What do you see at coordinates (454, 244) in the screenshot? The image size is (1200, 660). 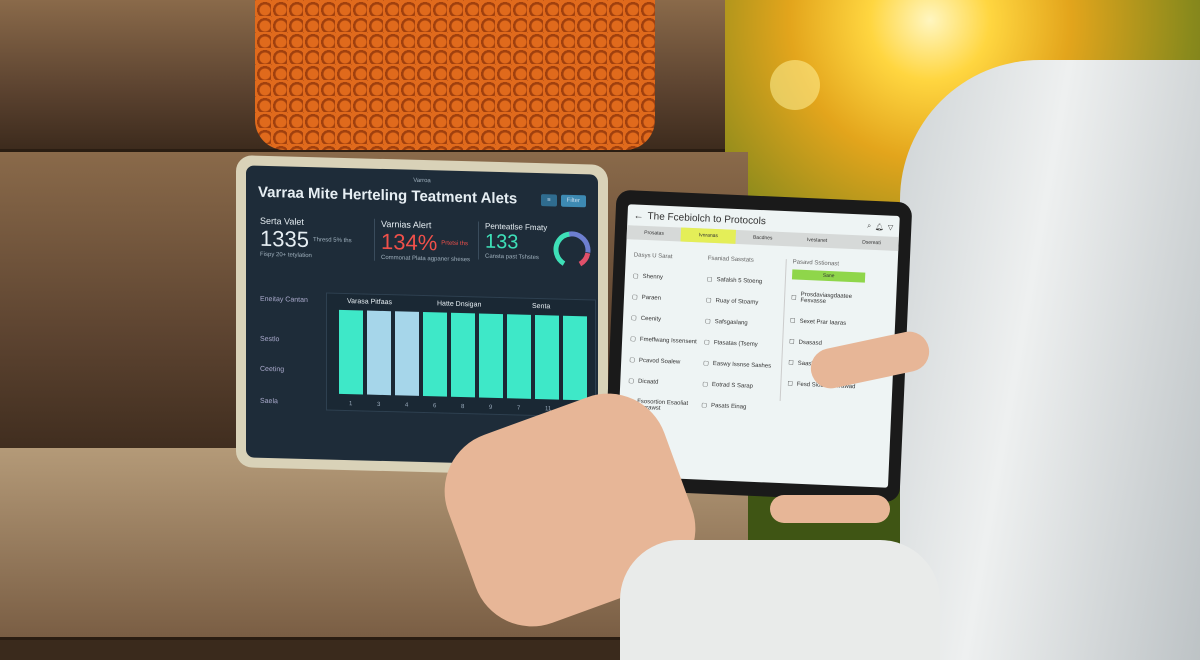 I see `kpi-unit: Prtetsi ths` at bounding box center [454, 244].